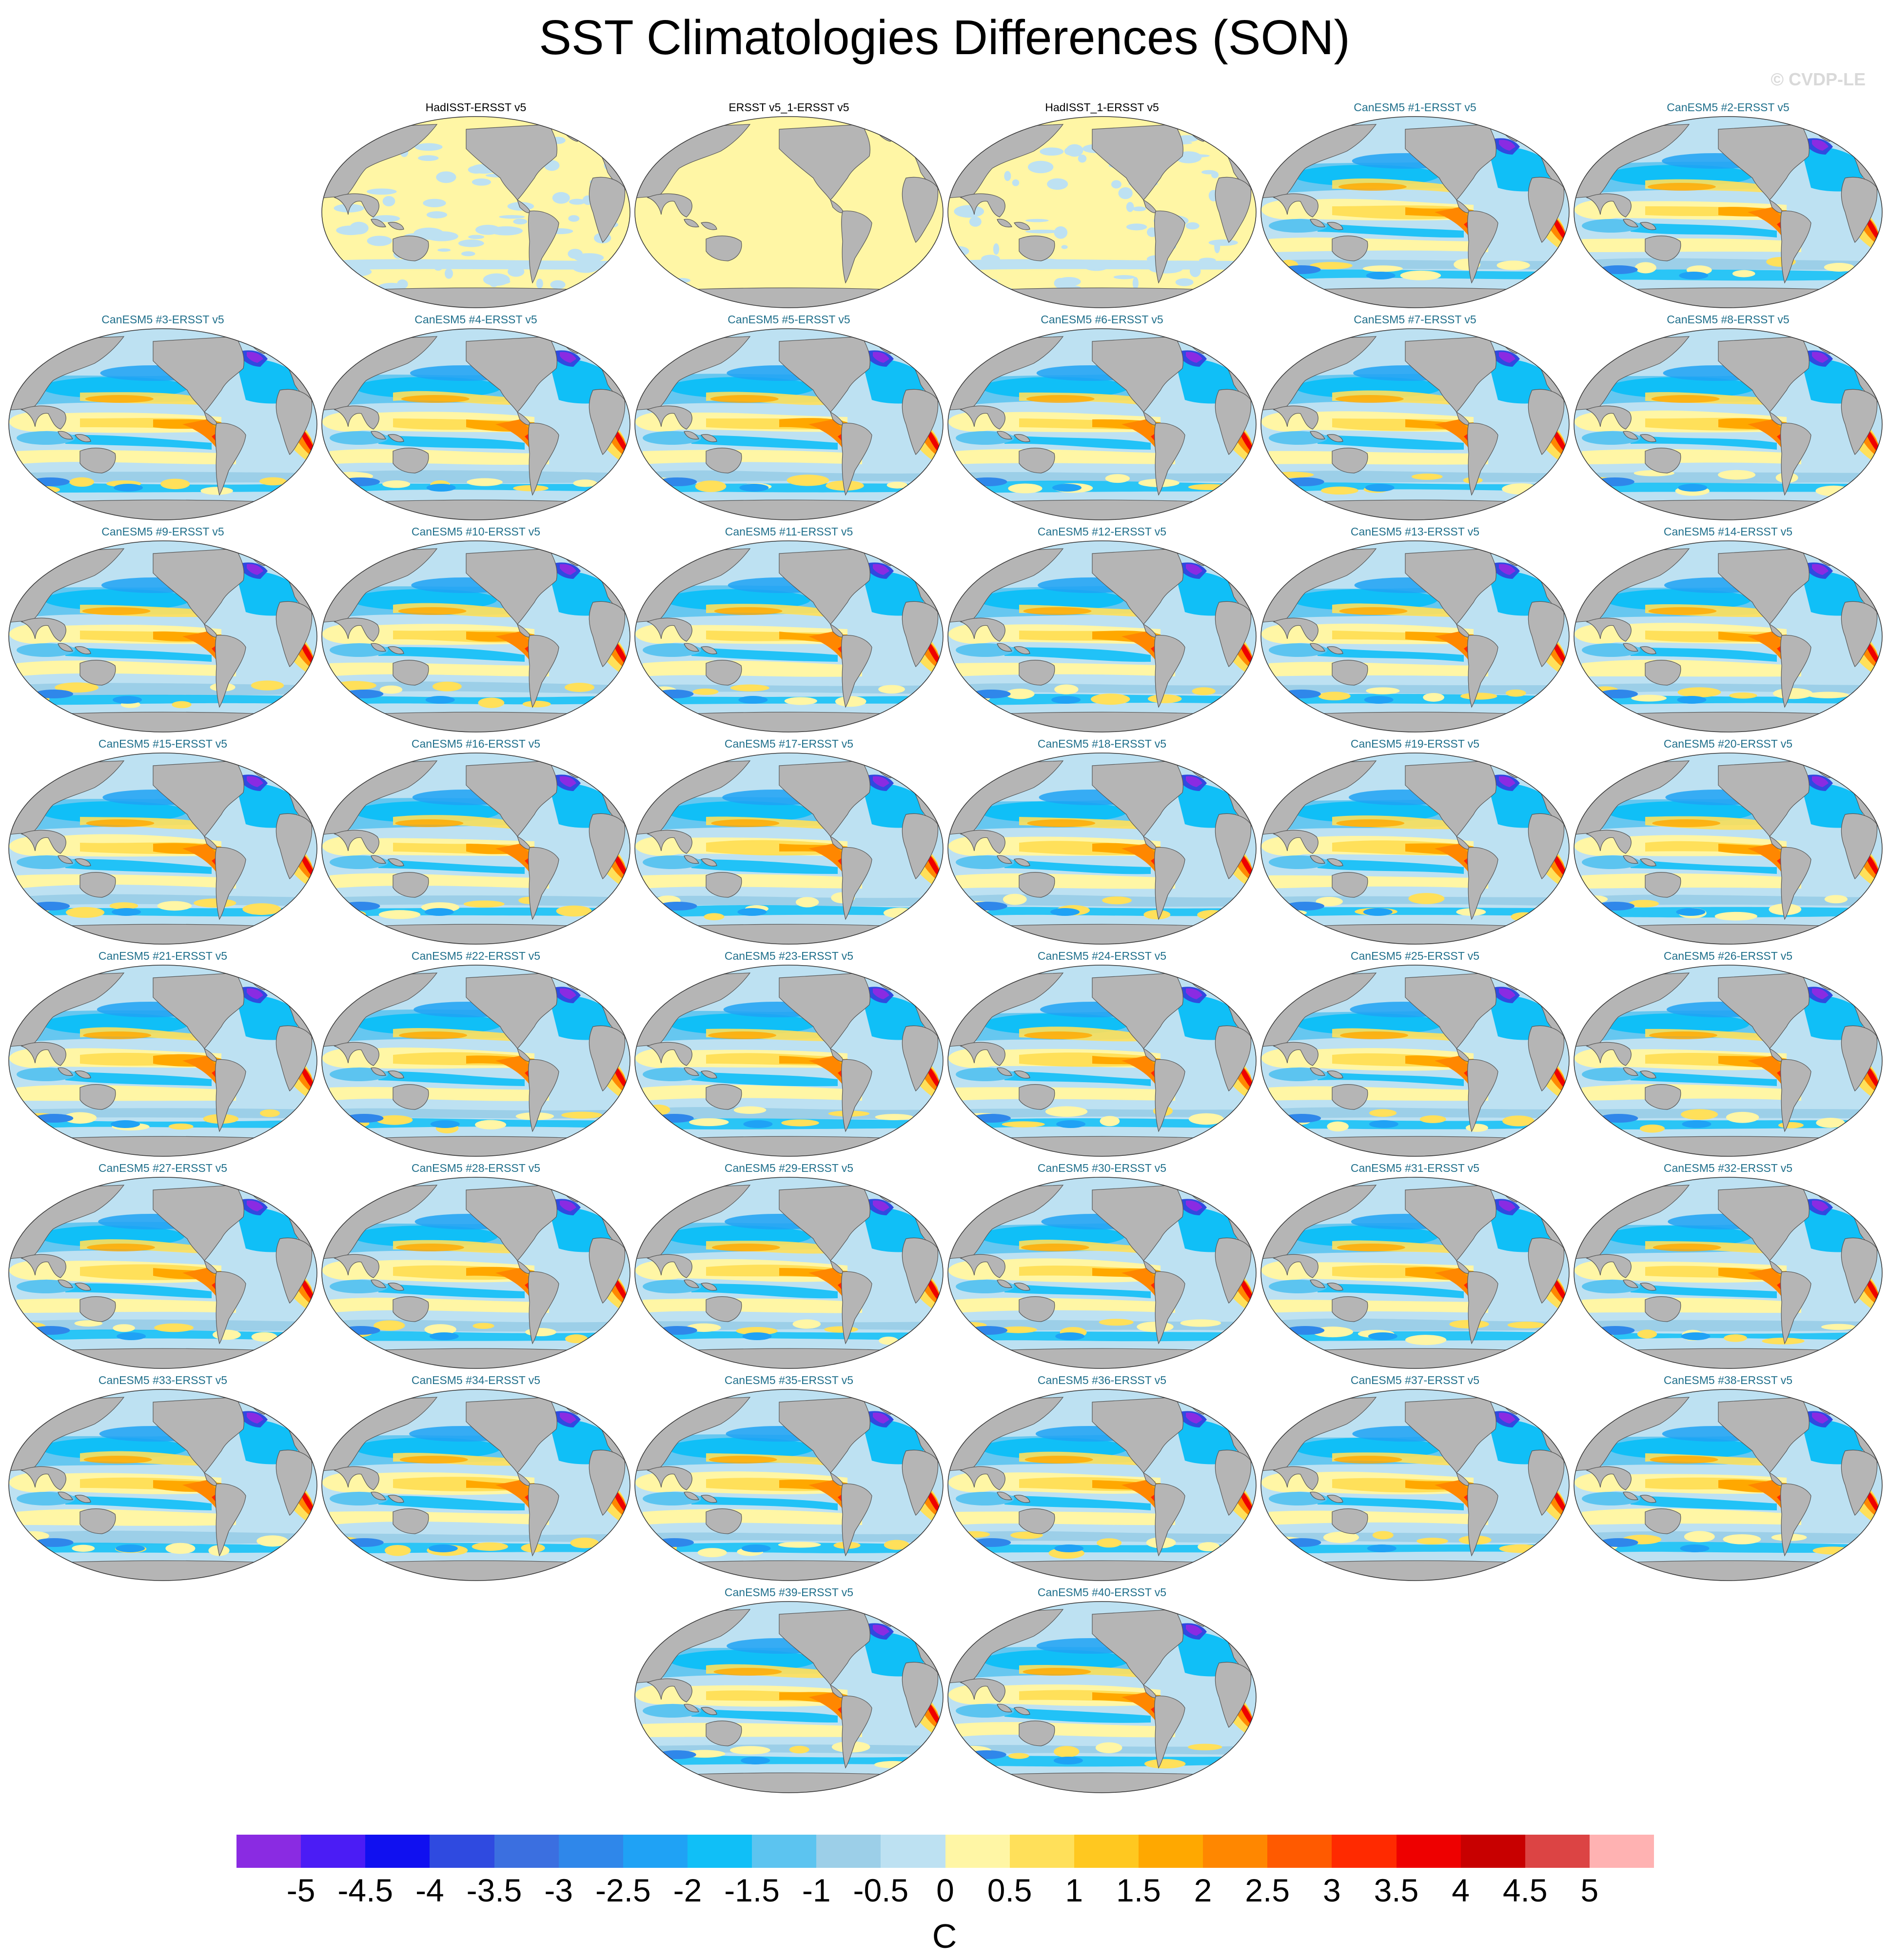  What do you see at coordinates (789, 1690) in the screenshot?
I see `map-panel: CanESM5 #39-ERSST v5` at bounding box center [789, 1690].